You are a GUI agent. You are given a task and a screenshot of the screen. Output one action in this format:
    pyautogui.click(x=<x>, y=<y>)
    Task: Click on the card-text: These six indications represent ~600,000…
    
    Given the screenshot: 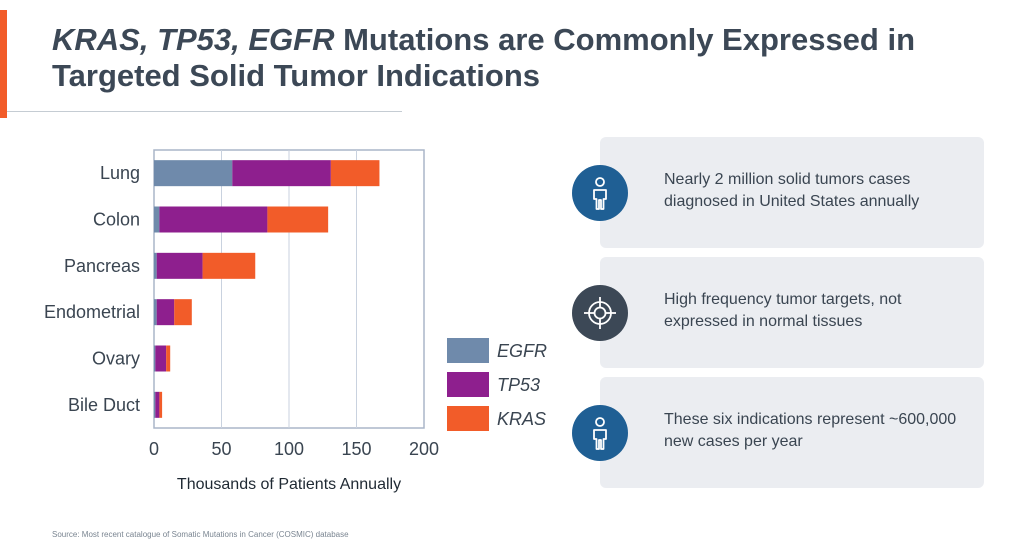 What is the action you would take?
    pyautogui.click(x=810, y=430)
    